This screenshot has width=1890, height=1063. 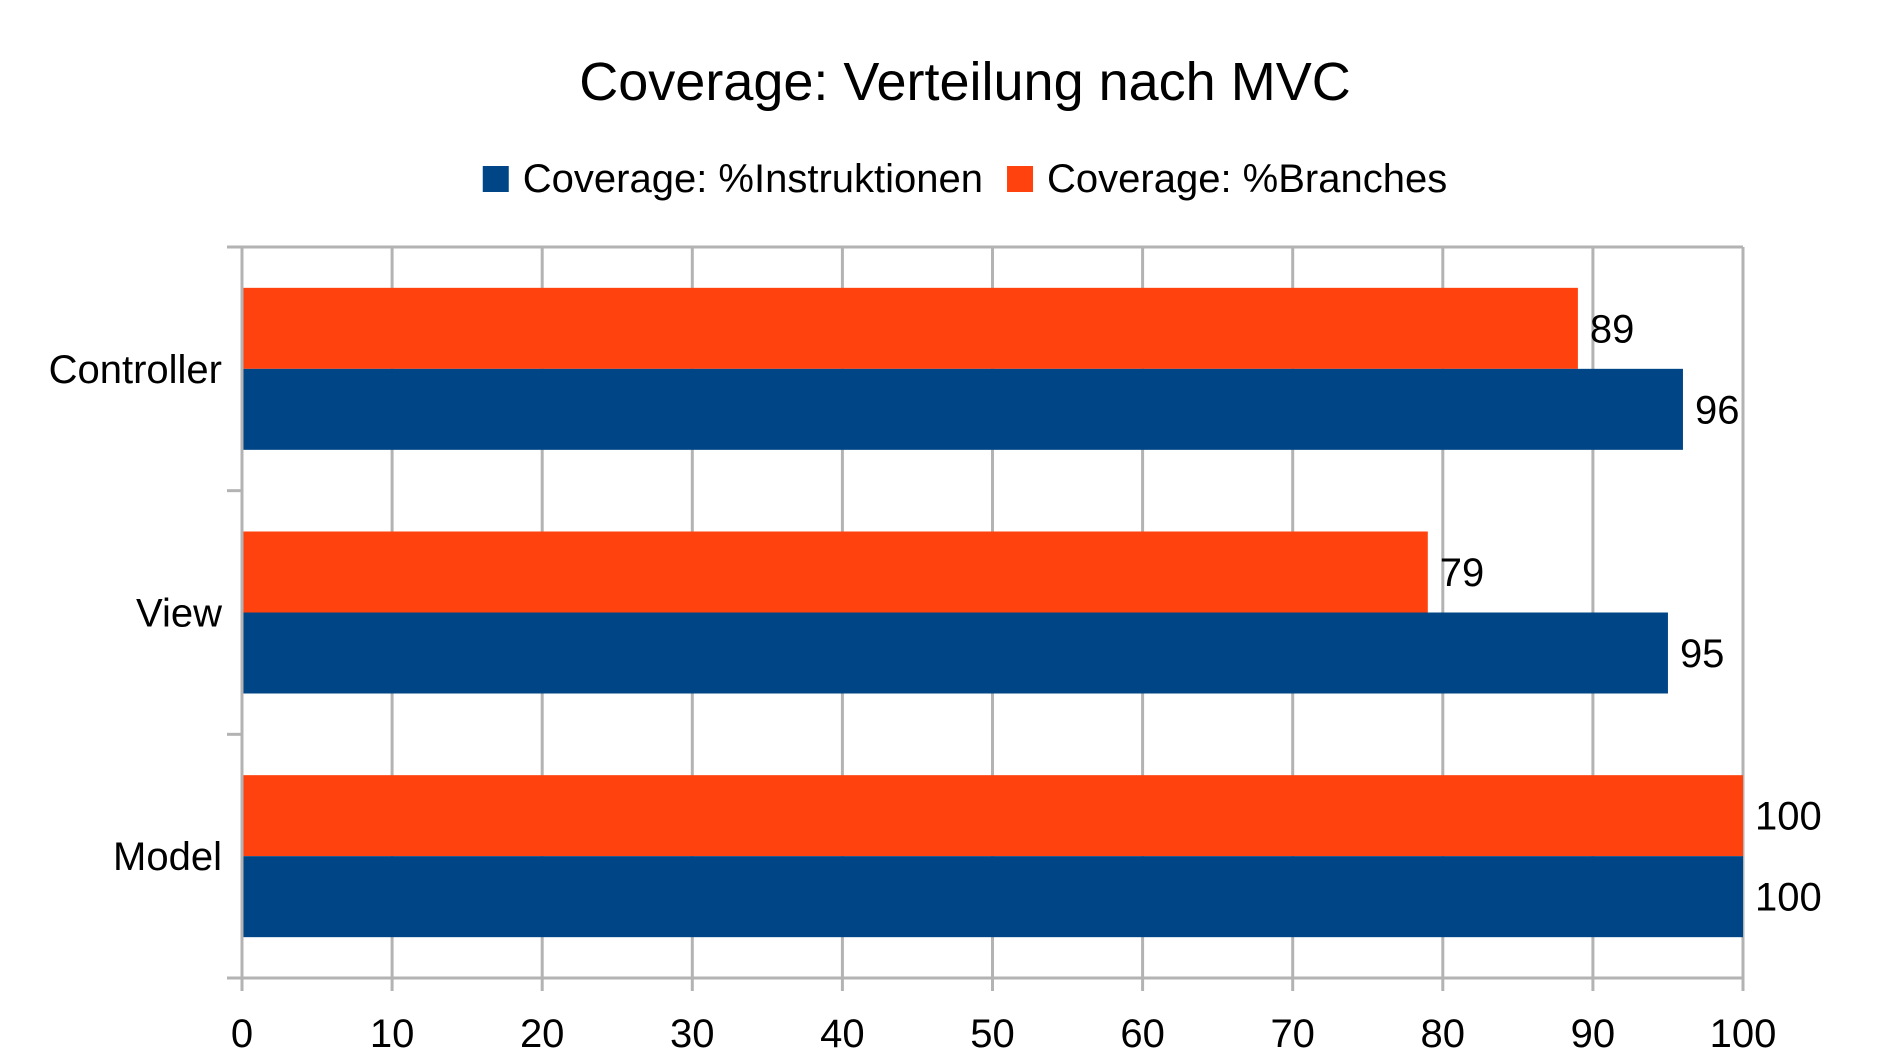 I want to click on y-category-label: Model, so click(x=167, y=857).